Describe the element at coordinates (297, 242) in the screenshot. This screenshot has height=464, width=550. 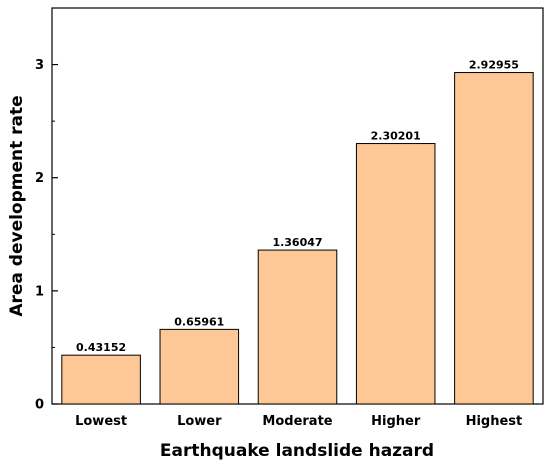
I see `data-label: 1.36047` at that location.